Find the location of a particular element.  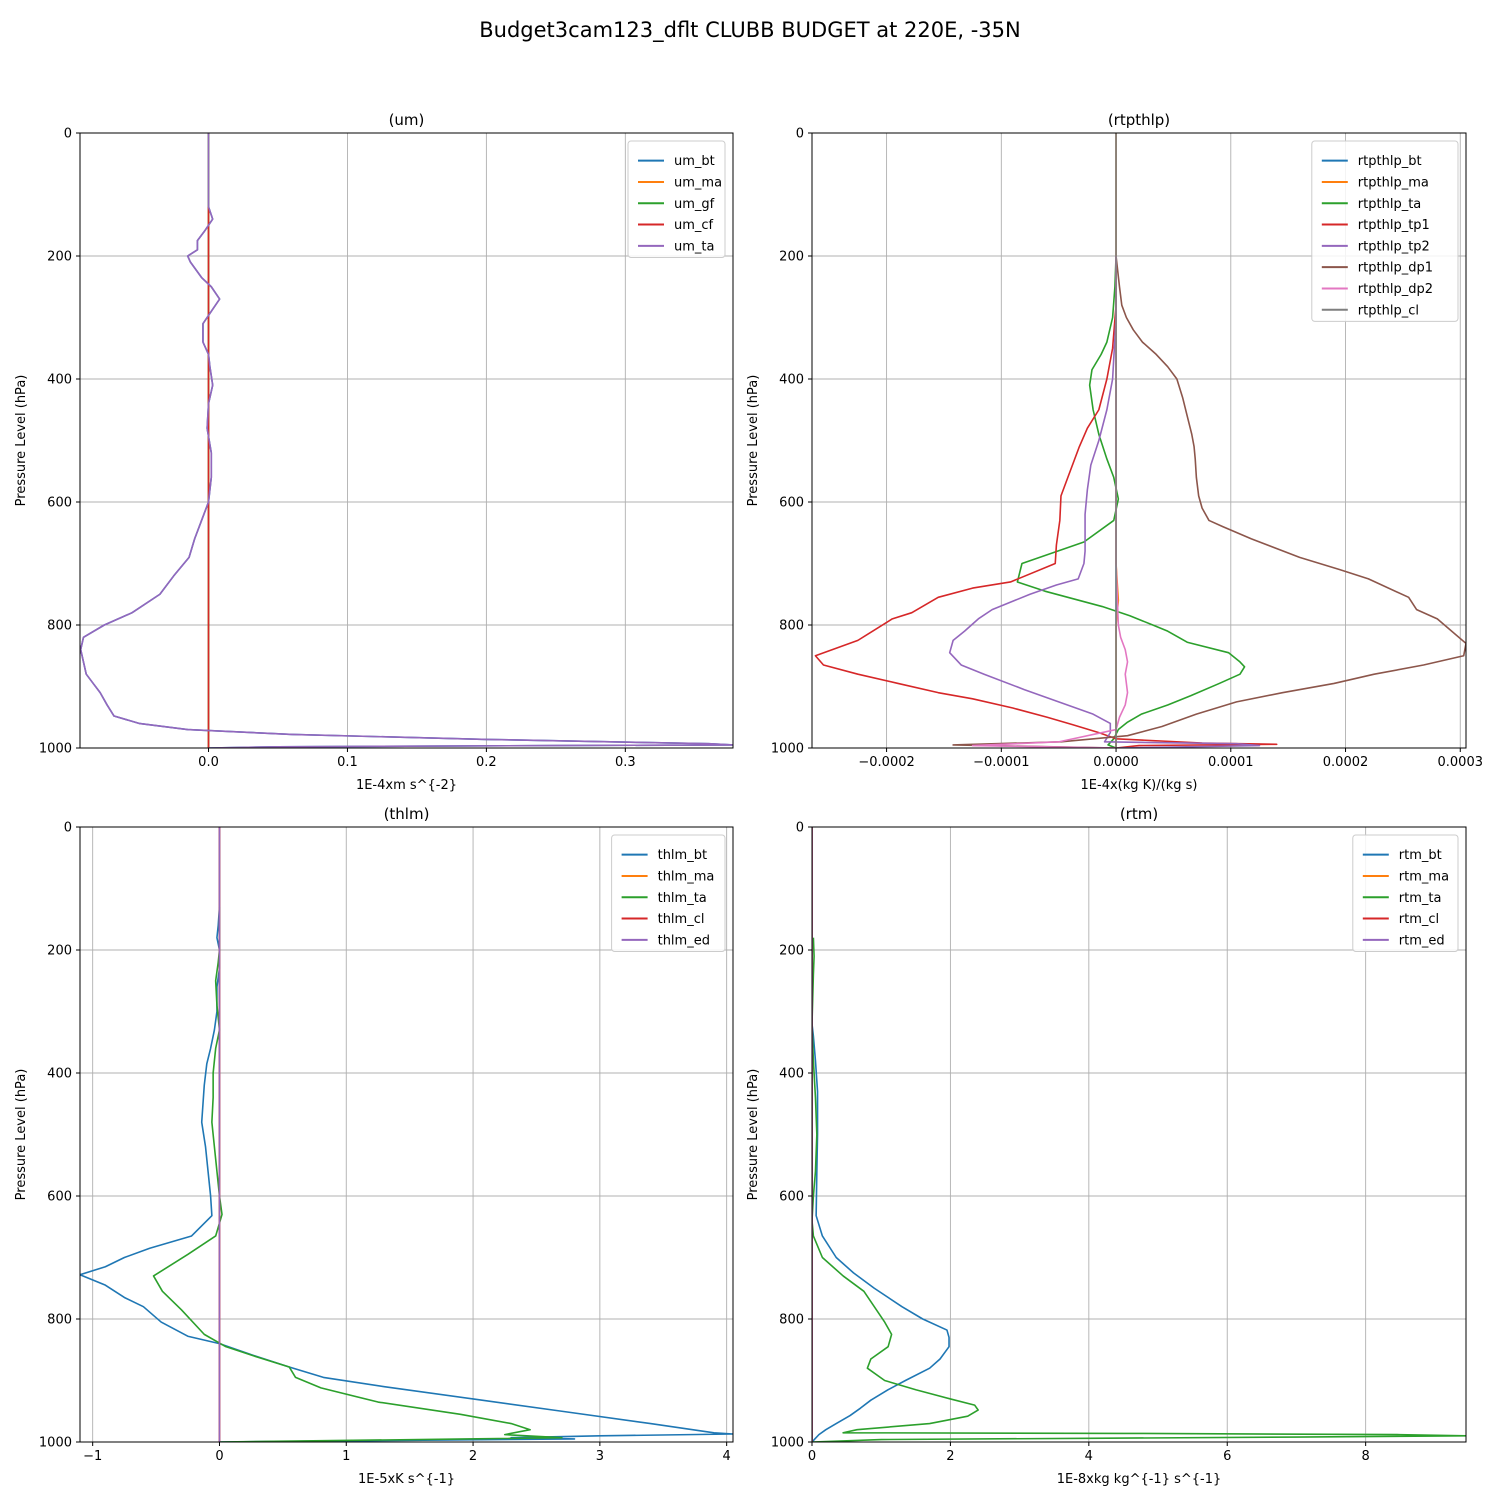

legend-entry-um_bt: um_bt is located at coordinates (694, 161).